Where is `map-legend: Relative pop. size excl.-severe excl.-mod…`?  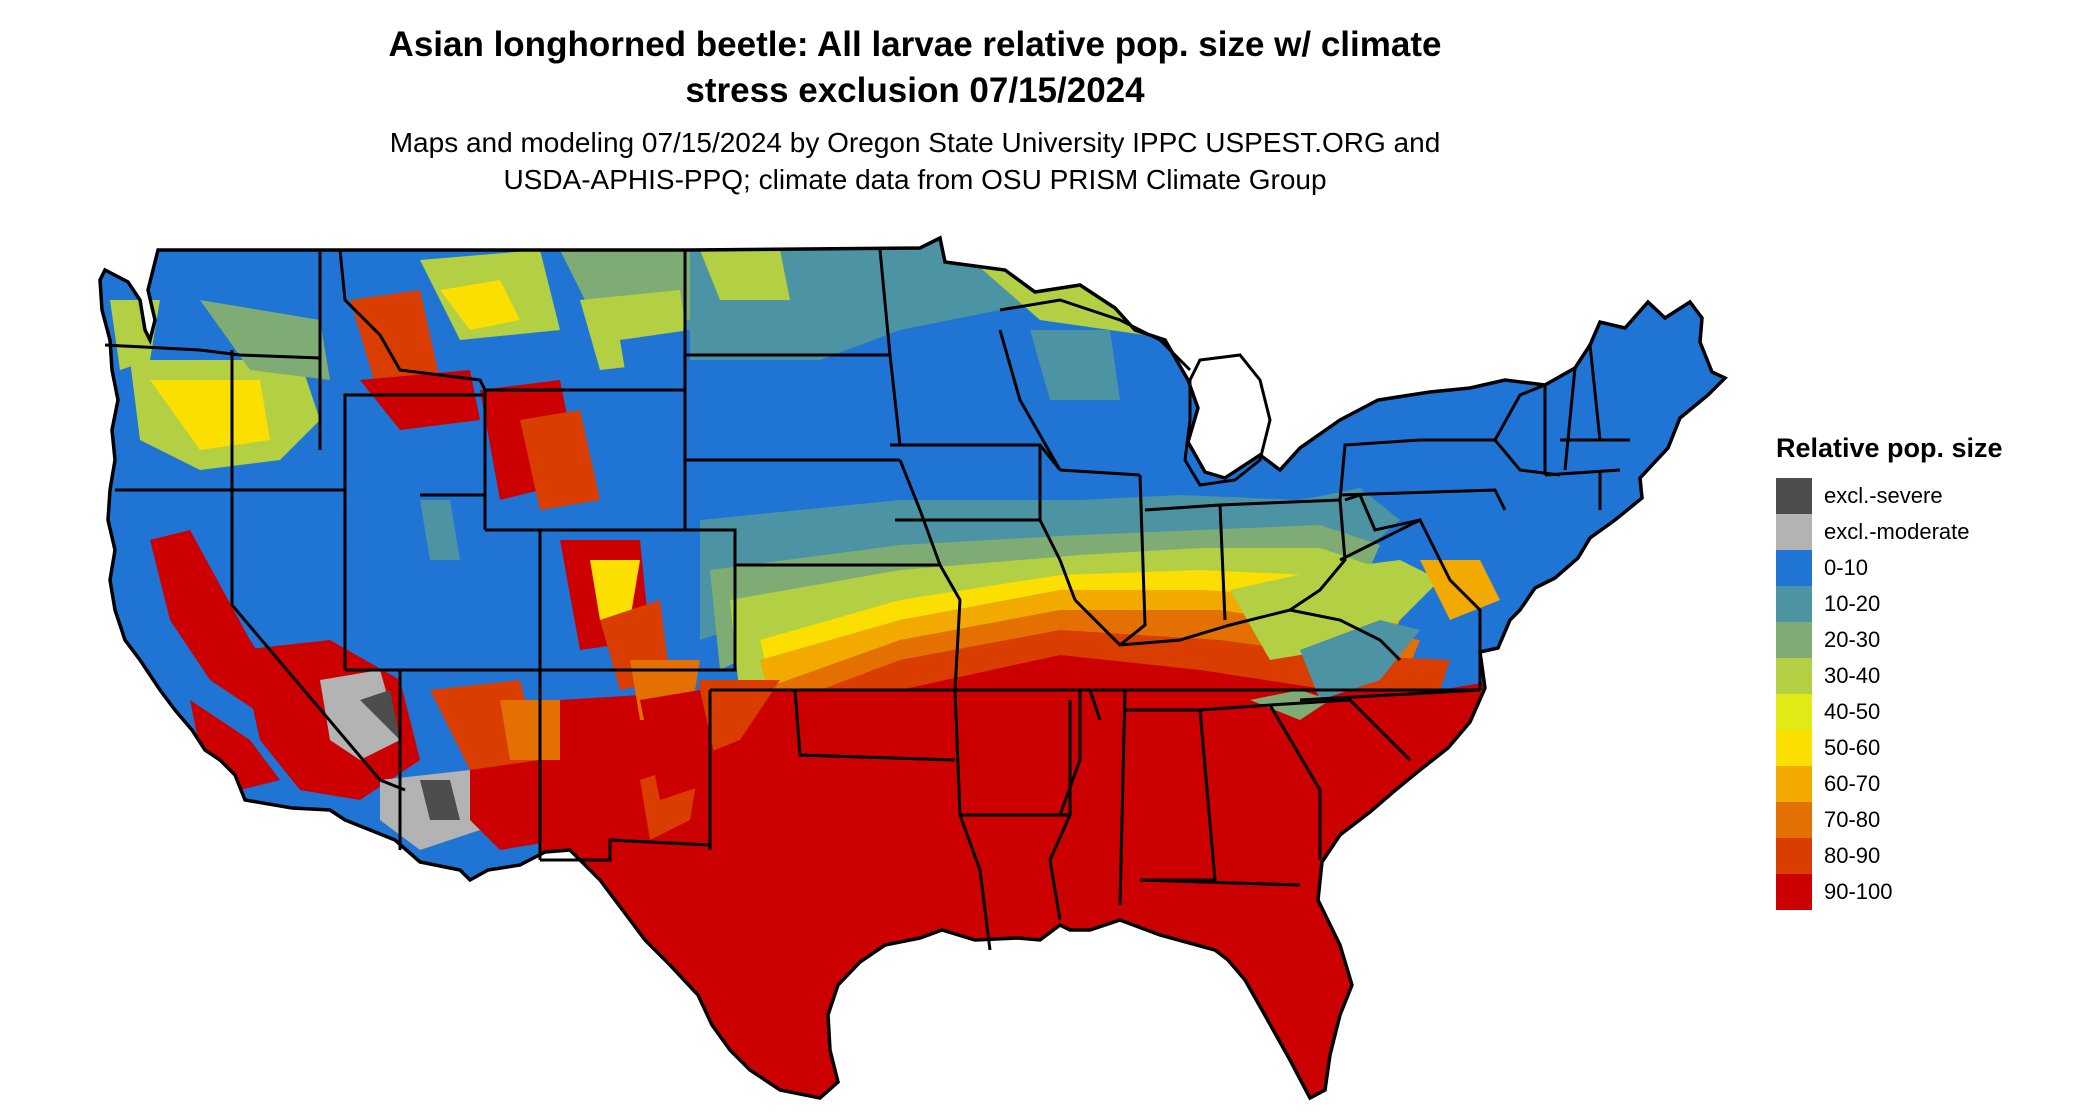
map-legend: Relative pop. size excl.-severe excl.-mod… is located at coordinates (1926, 671).